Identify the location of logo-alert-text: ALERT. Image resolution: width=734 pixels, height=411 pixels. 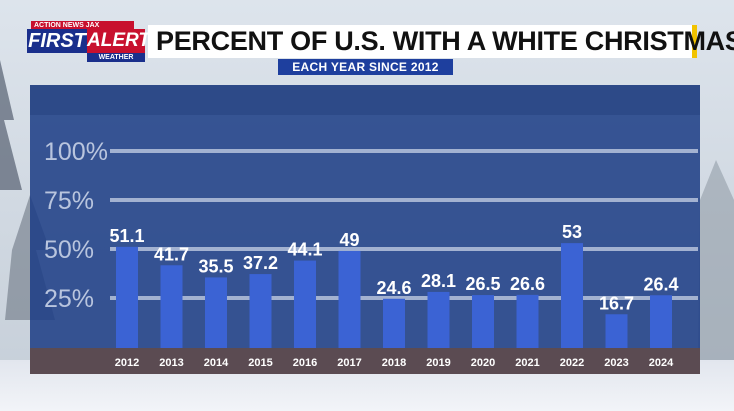
(118, 41).